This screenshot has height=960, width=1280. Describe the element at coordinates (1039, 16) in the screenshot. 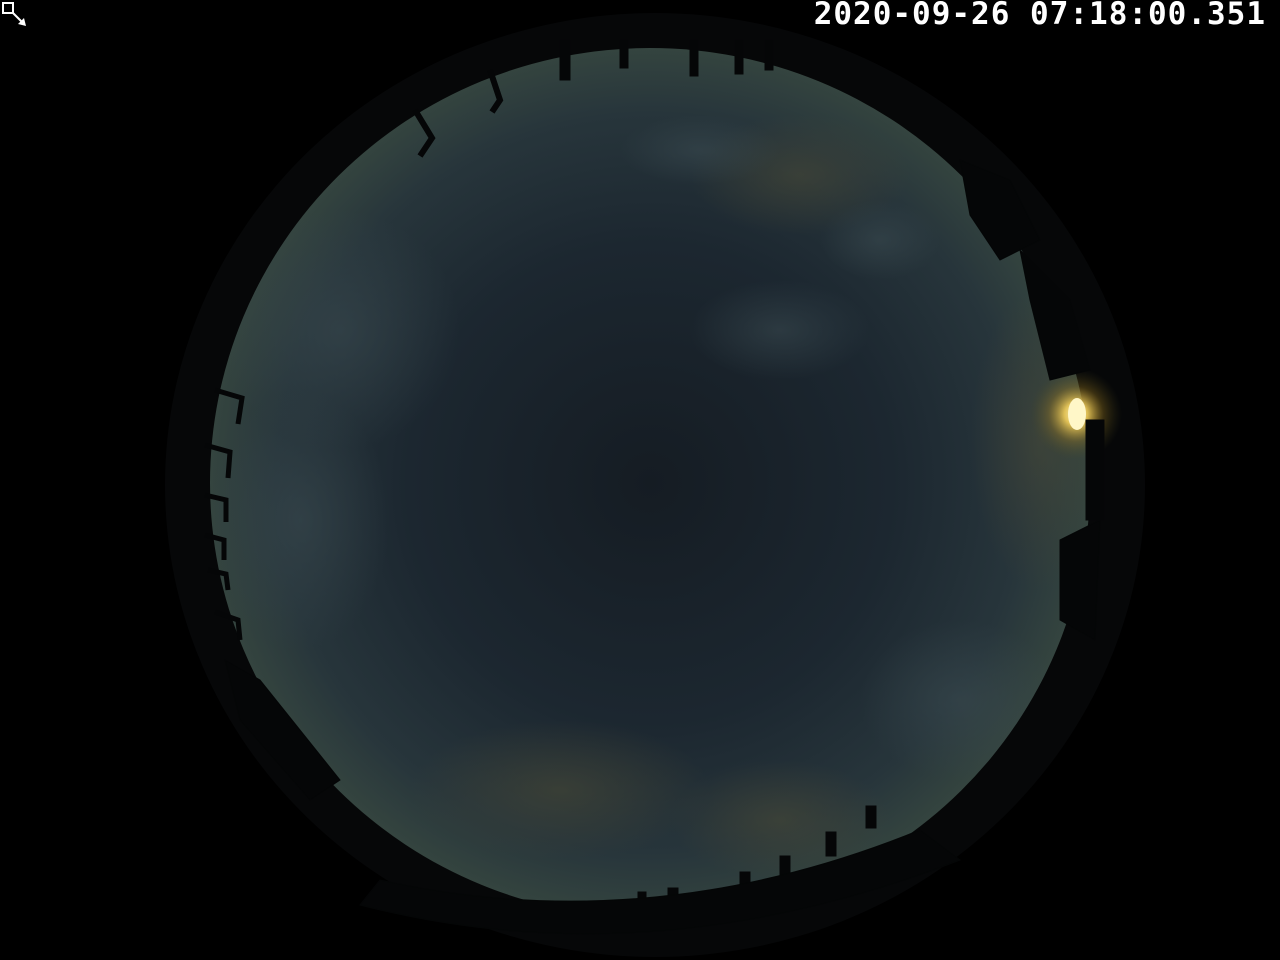

I see `timestamp-overlay: 2020-09-26 07:18:00.351` at that location.